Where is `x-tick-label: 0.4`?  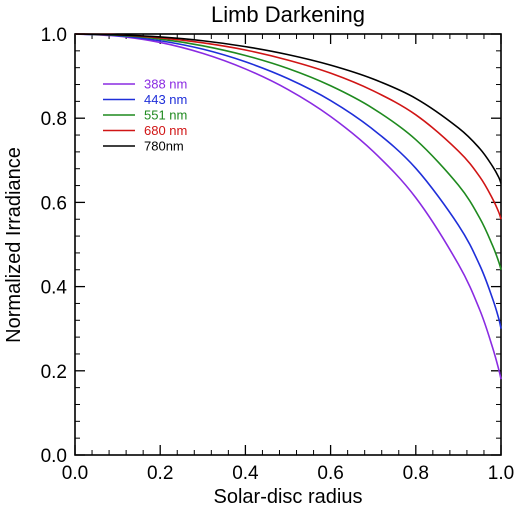 x-tick-label: 0.4 is located at coordinates (245, 473).